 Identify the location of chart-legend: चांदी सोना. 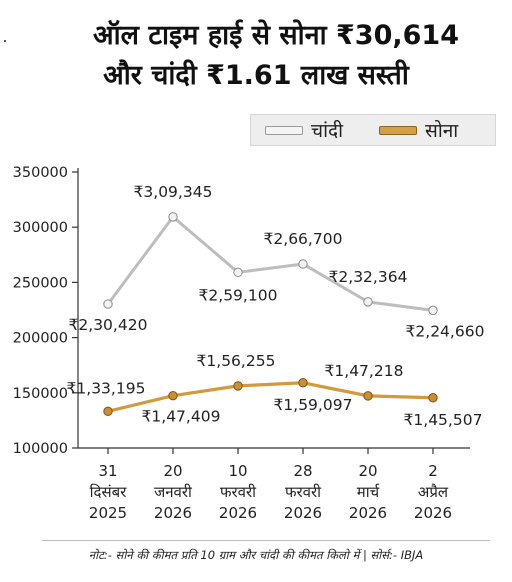
(373, 130).